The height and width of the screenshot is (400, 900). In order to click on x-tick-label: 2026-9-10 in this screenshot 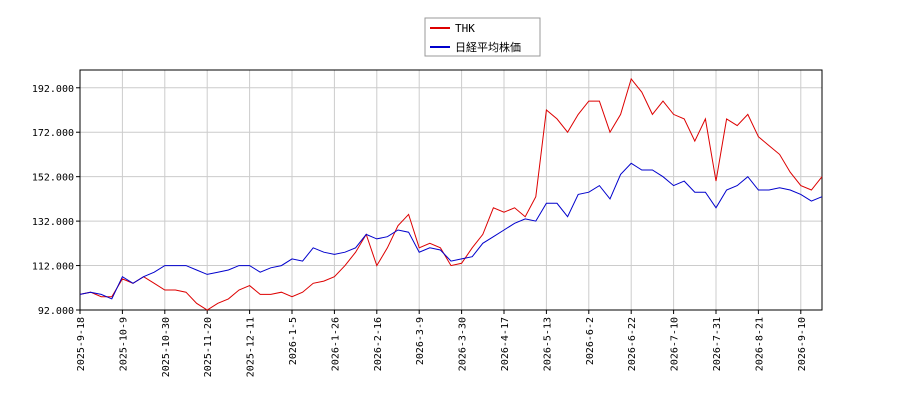, I will do `click(802, 344)`.